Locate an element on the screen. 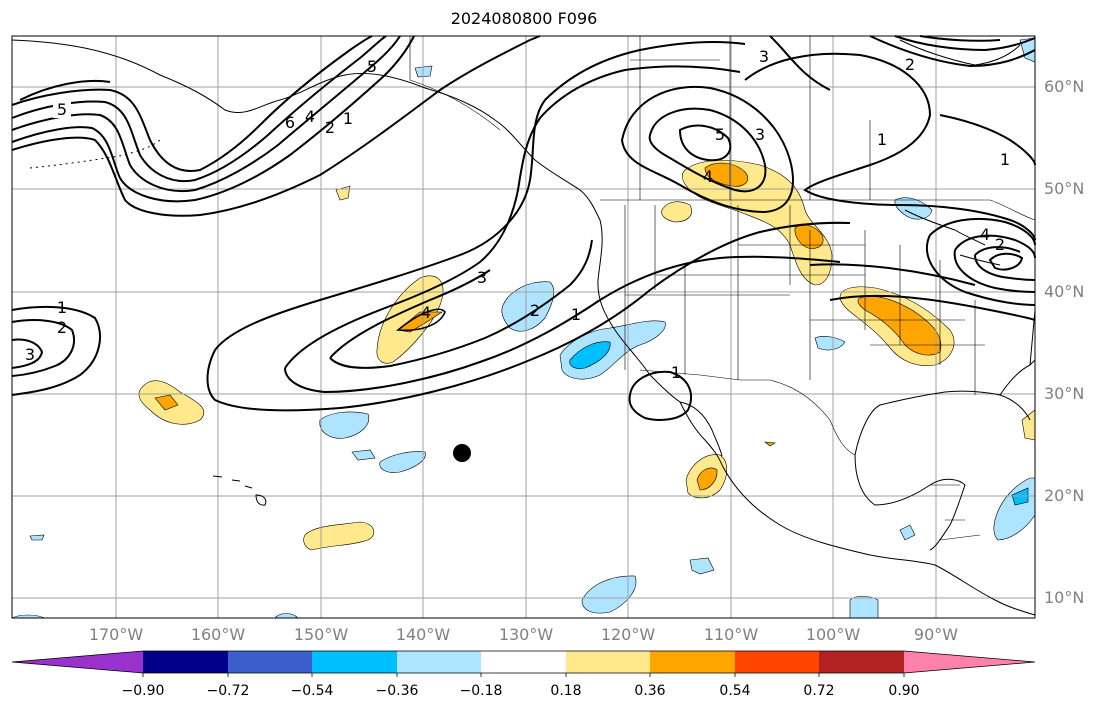  shade-n-pacific is located at coordinates (410, 319).